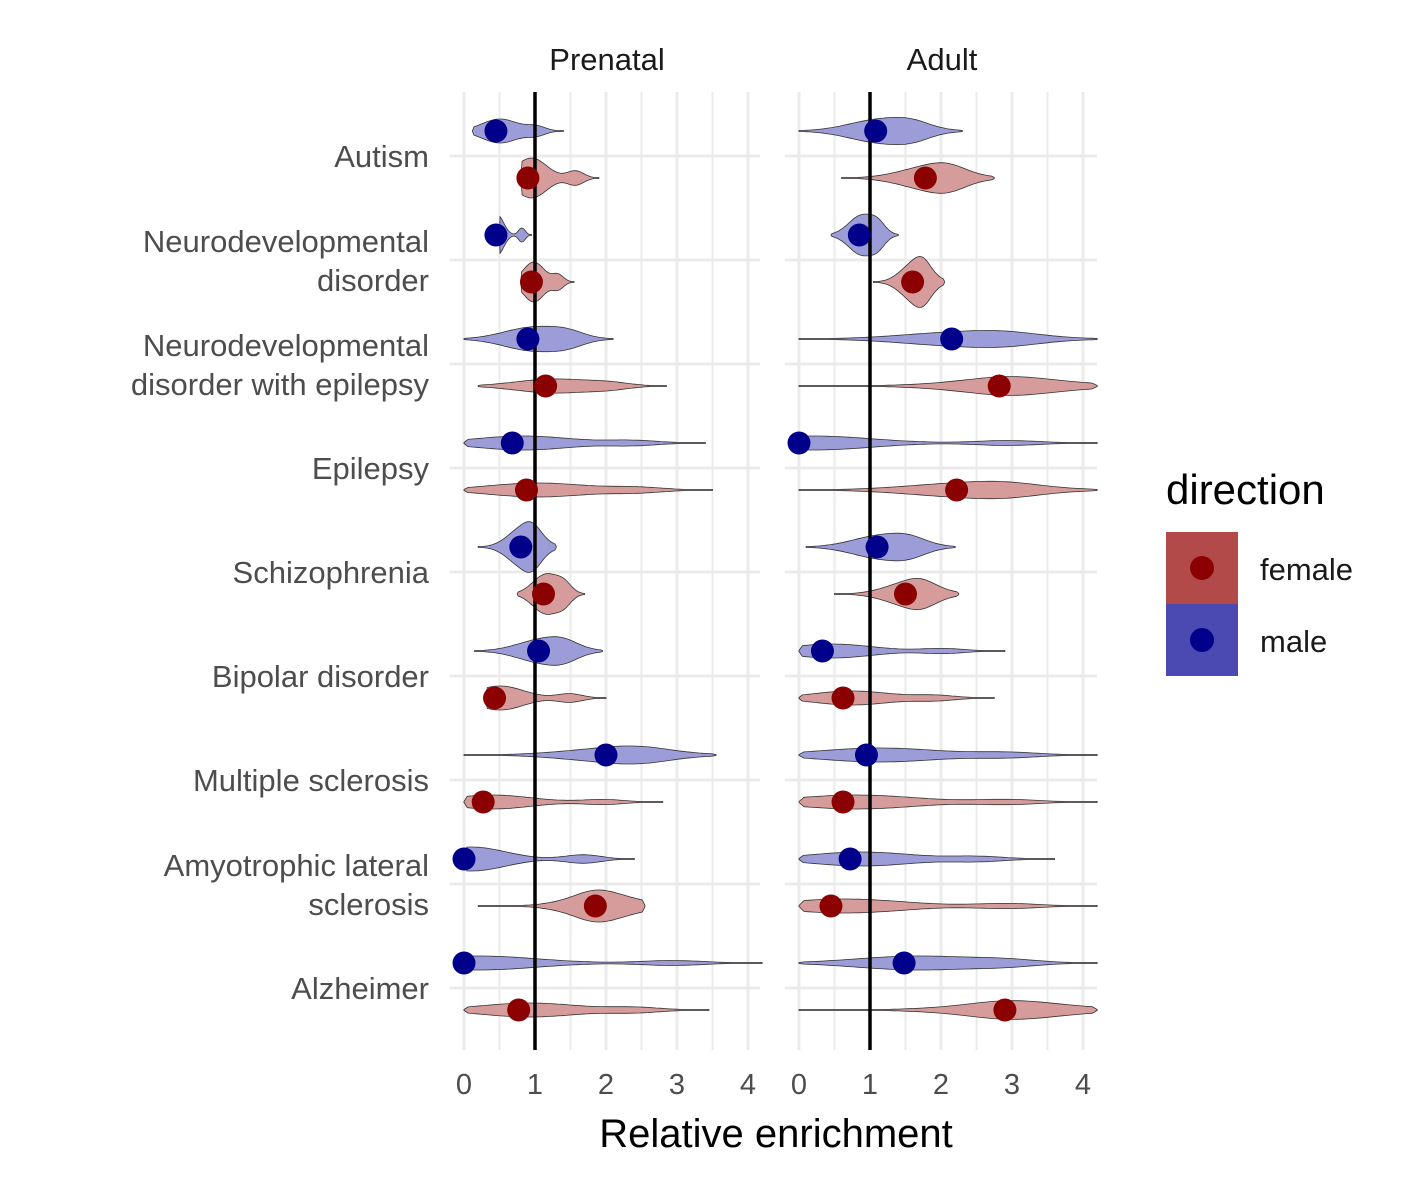  What do you see at coordinates (371, 468) in the screenshot?
I see `category-label: Epilepsy` at bounding box center [371, 468].